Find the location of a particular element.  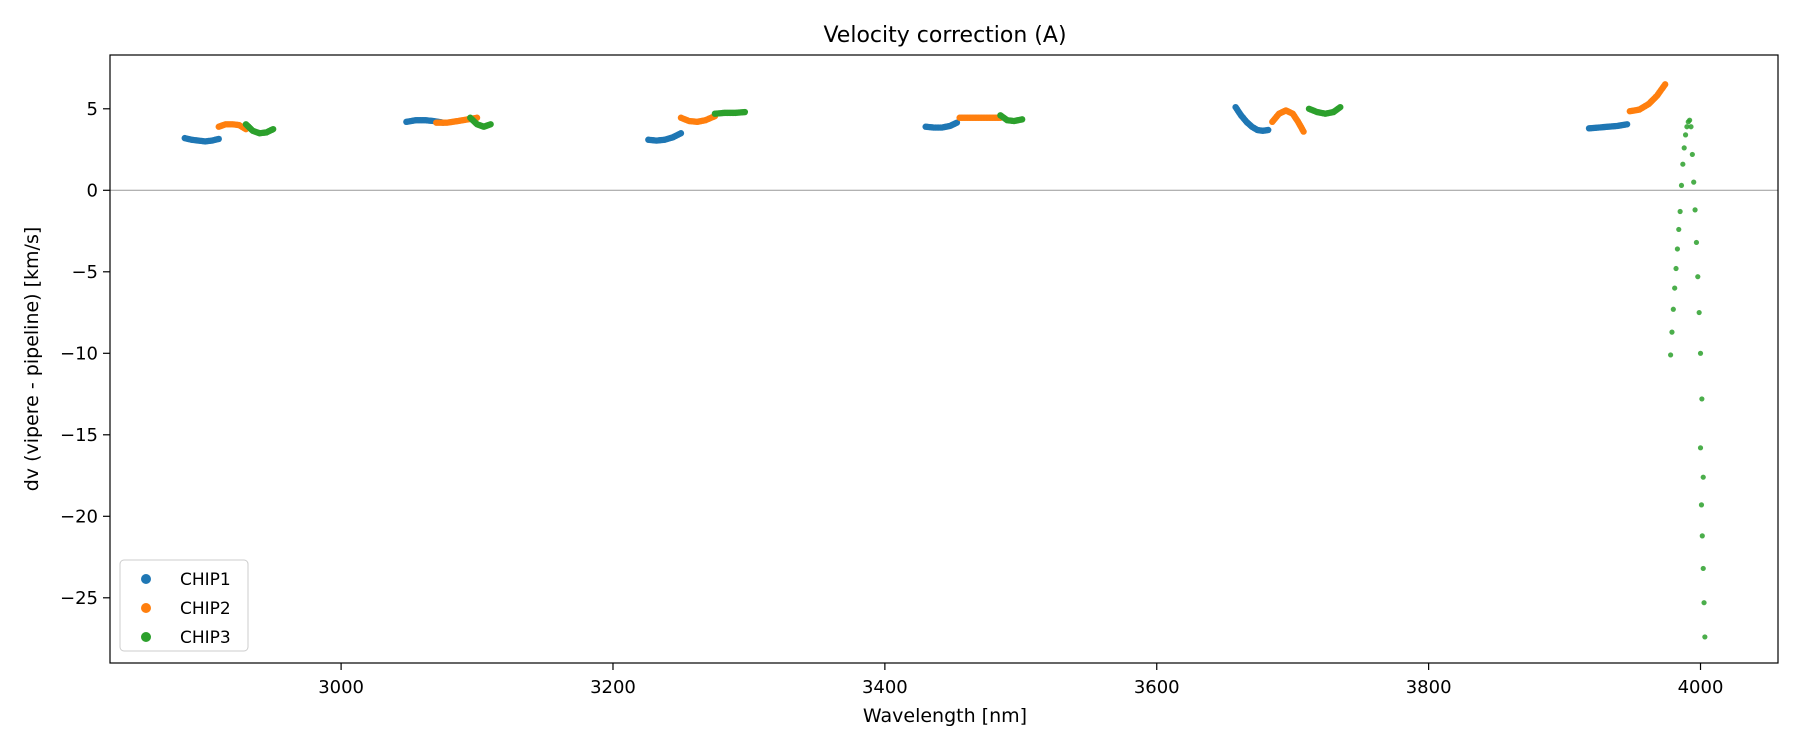

x-axis-label: Wavelength [nm] is located at coordinates (945, 716).